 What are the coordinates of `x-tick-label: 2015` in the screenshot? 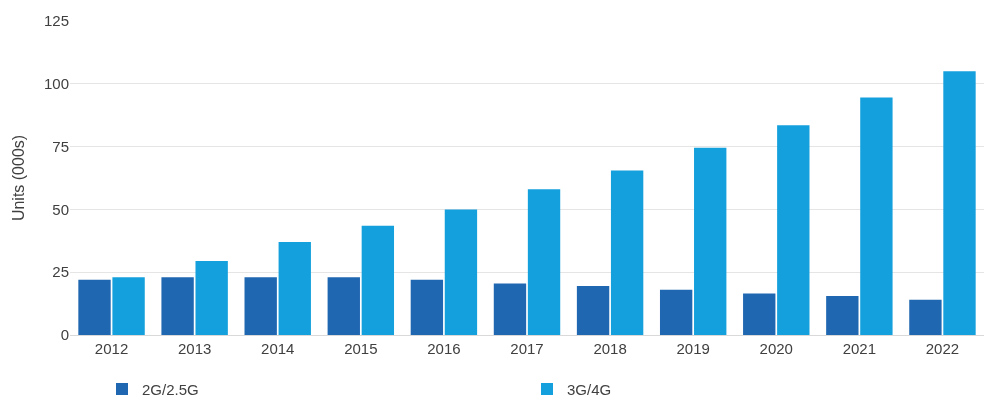 It's located at (361, 348).